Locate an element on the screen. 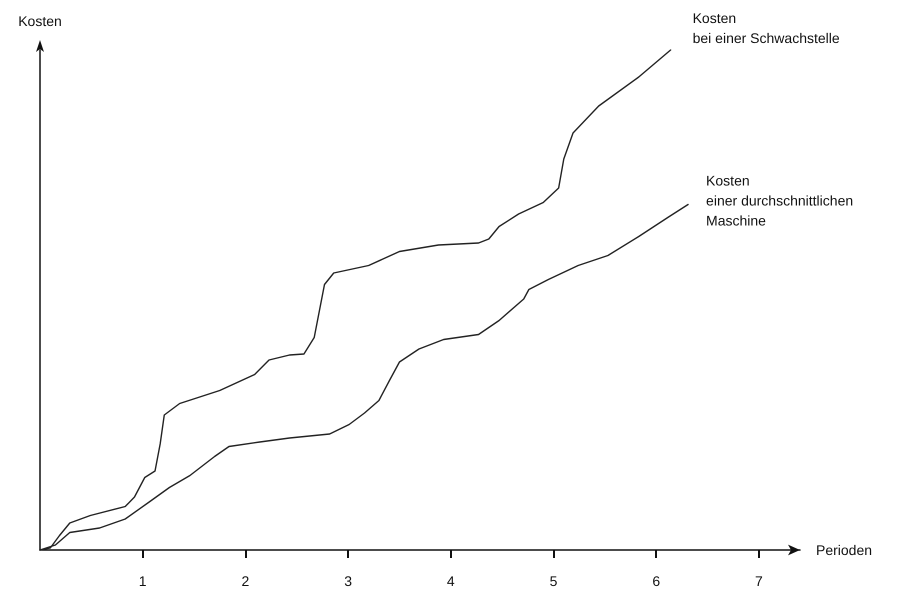 This screenshot has height=599, width=898. x-tick-label: 2 is located at coordinates (246, 581).